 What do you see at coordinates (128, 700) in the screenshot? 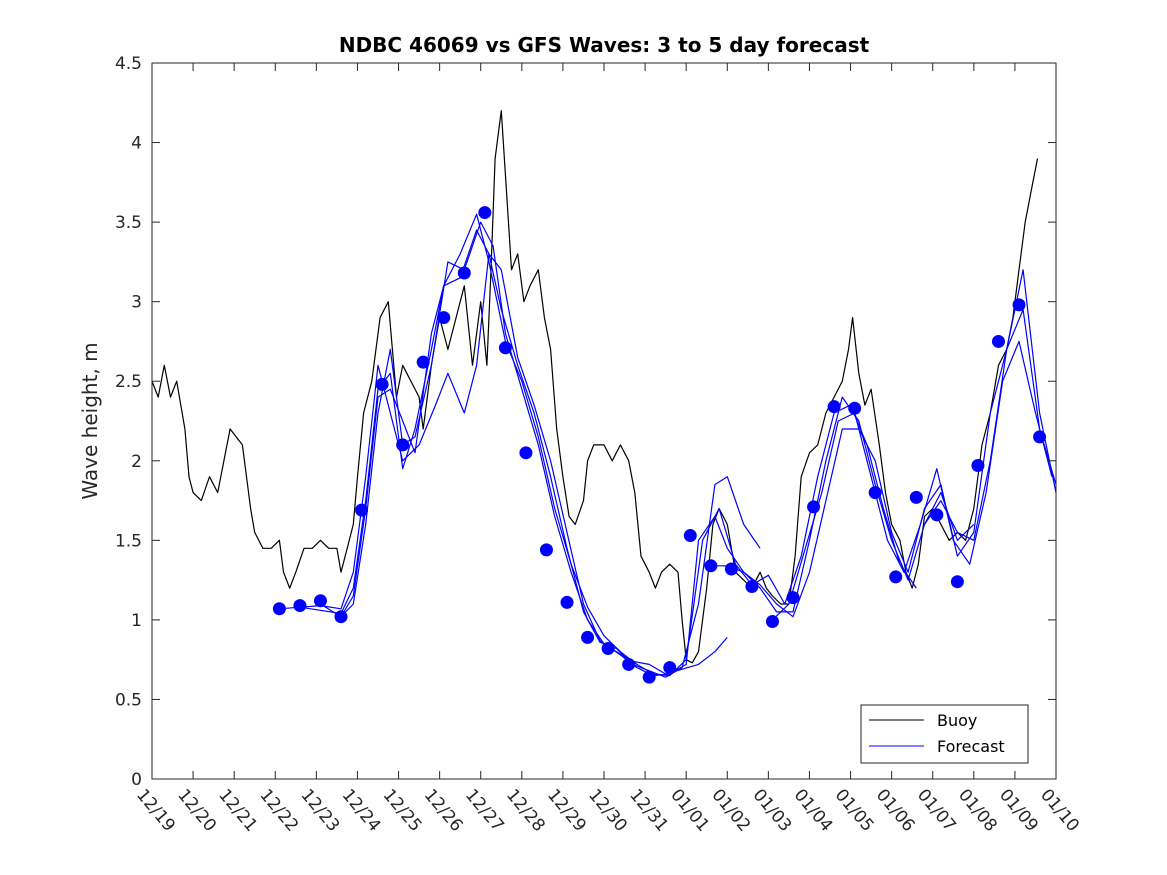
I see `y-tick-label: 0.5` at bounding box center [128, 700].